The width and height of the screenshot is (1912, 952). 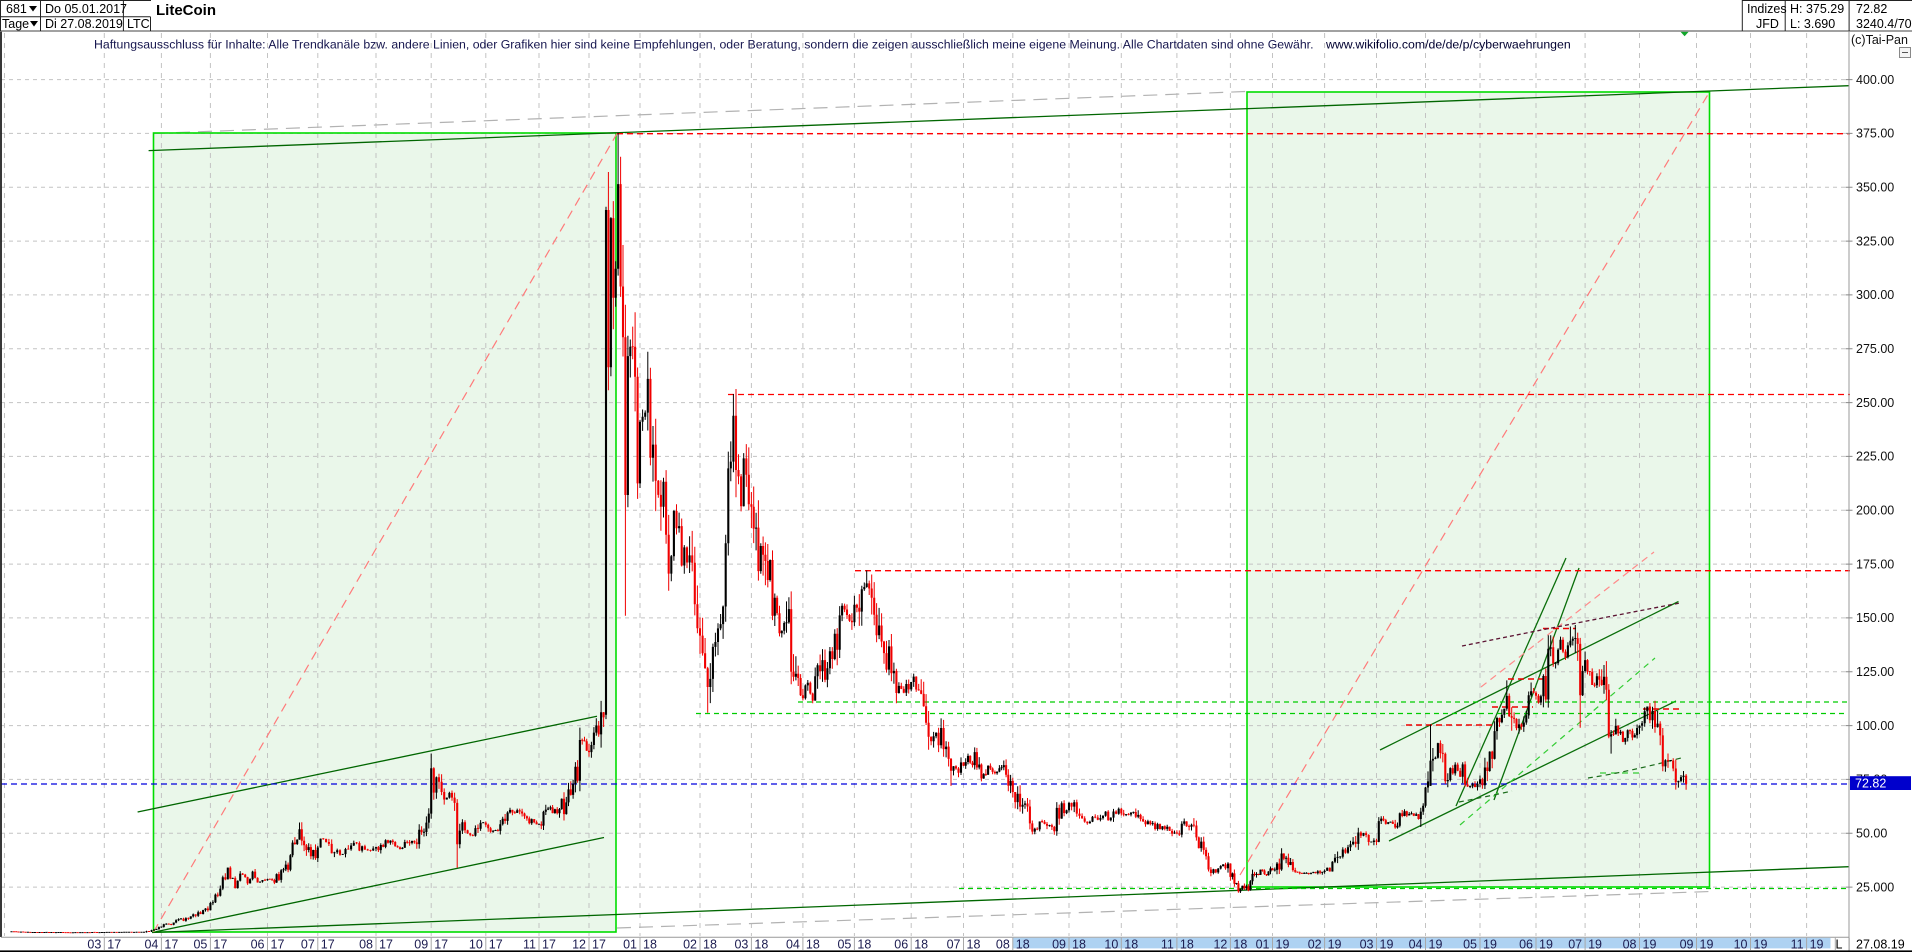 I want to click on svg-text: 25.000, so click(x=1875, y=887).